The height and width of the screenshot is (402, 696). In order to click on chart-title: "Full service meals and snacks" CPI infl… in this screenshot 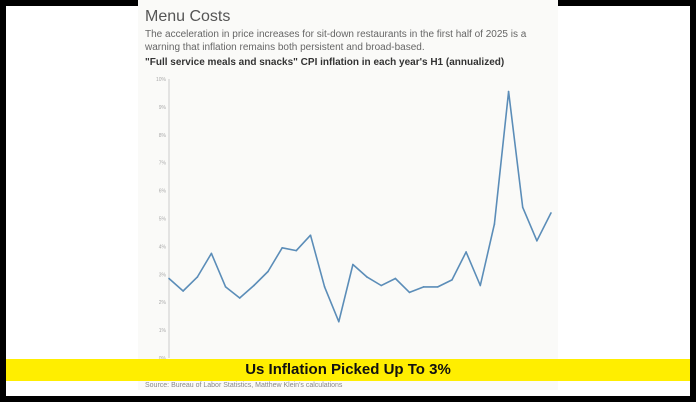, I will do `click(325, 62)`.